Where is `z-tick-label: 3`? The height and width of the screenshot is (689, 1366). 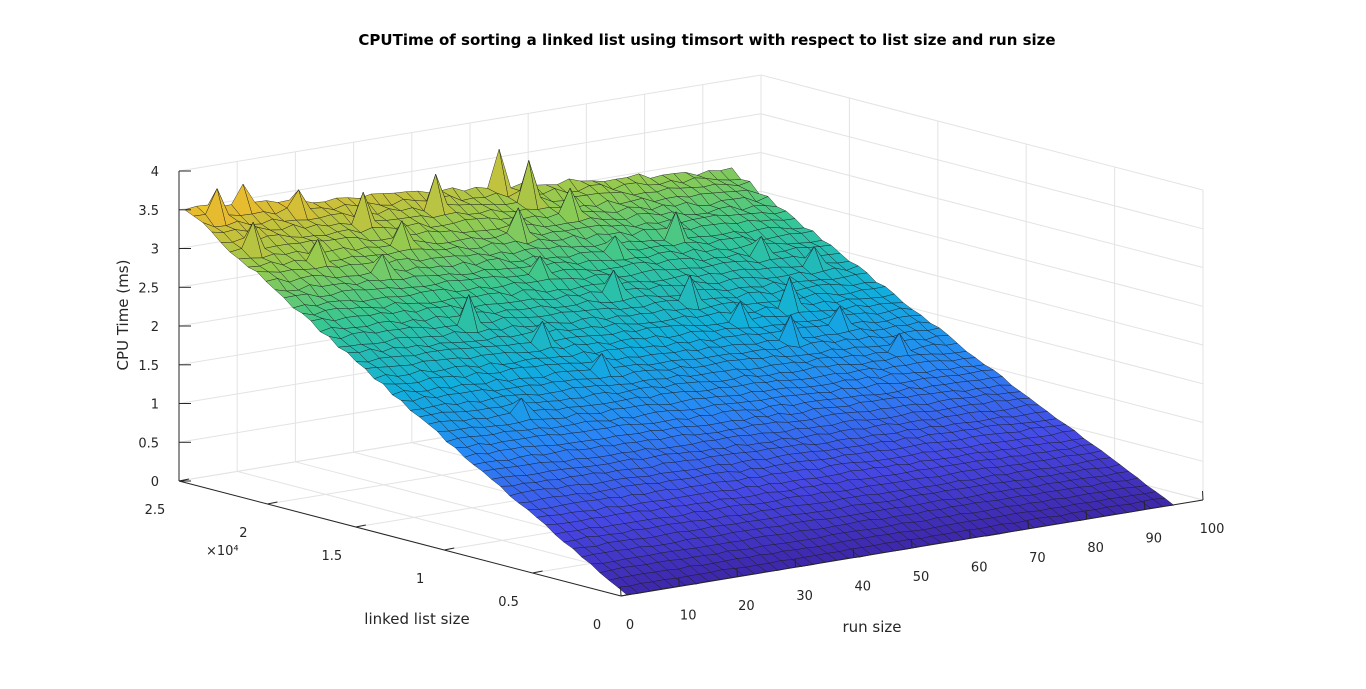 z-tick-label: 3 is located at coordinates (155, 250).